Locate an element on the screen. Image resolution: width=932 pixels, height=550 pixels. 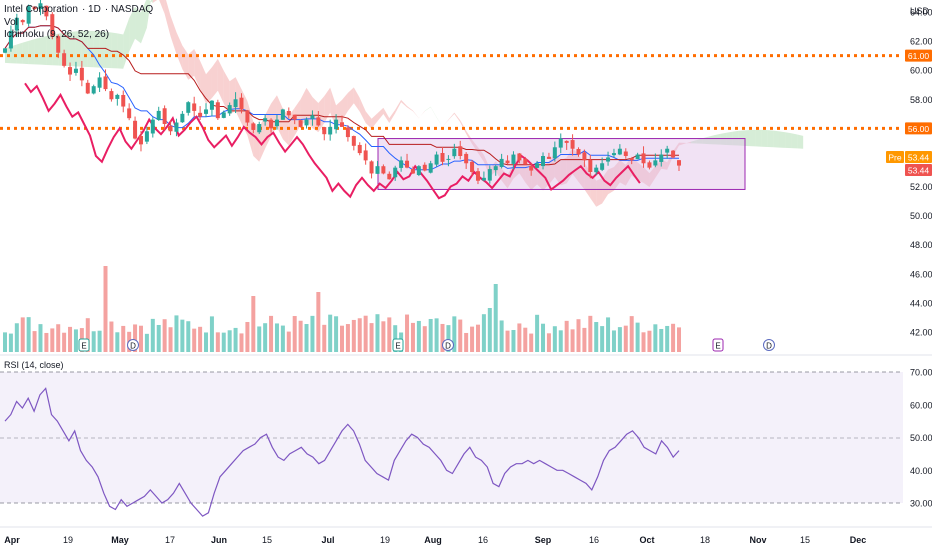
time-tick-label: 19 is located at coordinates (385, 540).